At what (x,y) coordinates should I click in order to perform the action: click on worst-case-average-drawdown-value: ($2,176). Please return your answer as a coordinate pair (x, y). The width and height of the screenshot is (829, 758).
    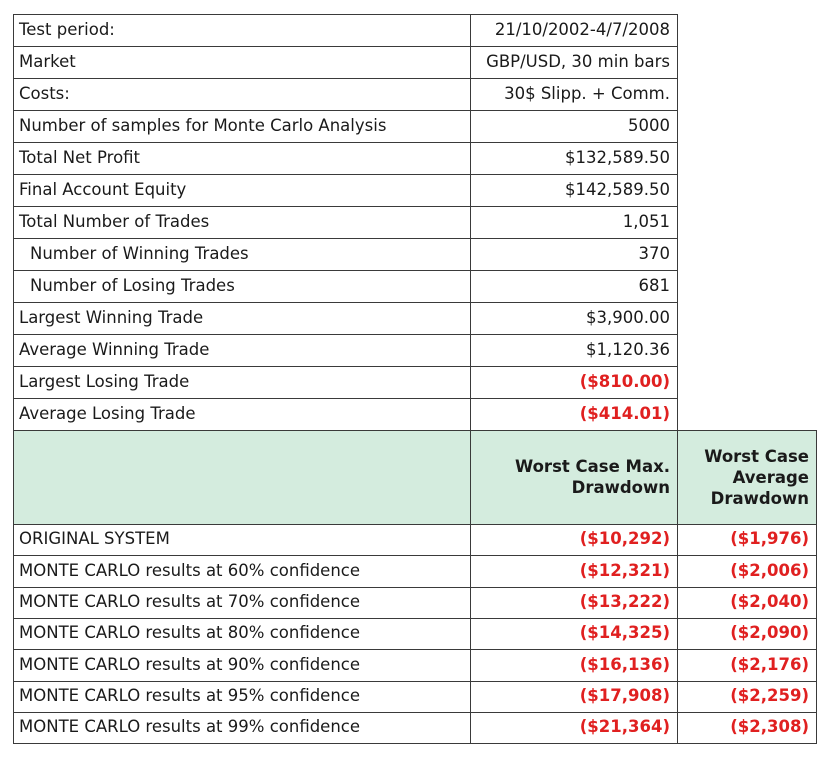
    Looking at the image, I should click on (769, 664).